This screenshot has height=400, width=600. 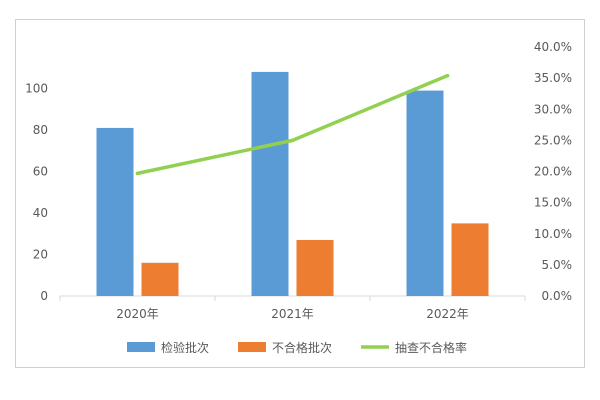 What do you see at coordinates (431, 347) in the screenshot?
I see `legend-label: 抽查不合格率` at bounding box center [431, 347].